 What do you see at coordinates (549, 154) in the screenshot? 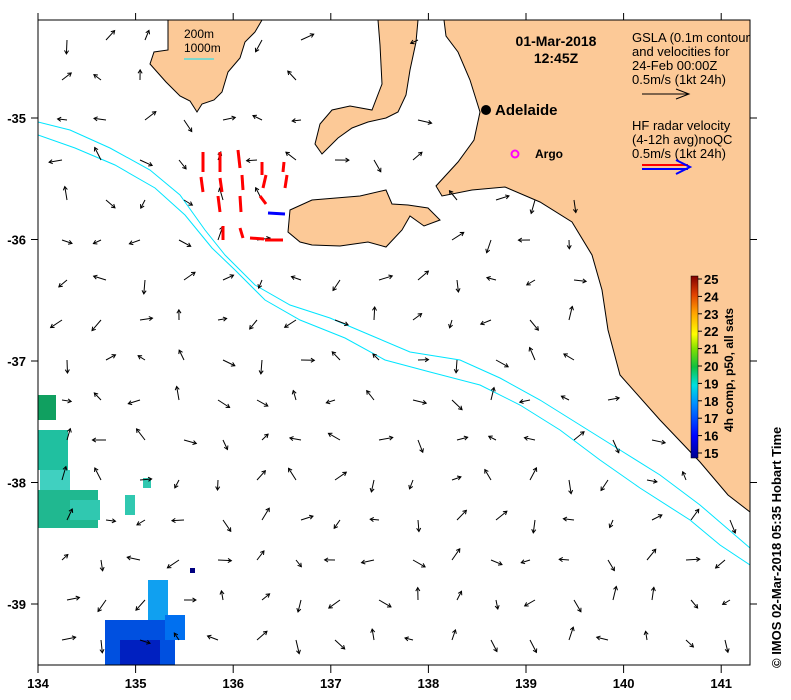
I see `argo-label: Argo` at bounding box center [549, 154].